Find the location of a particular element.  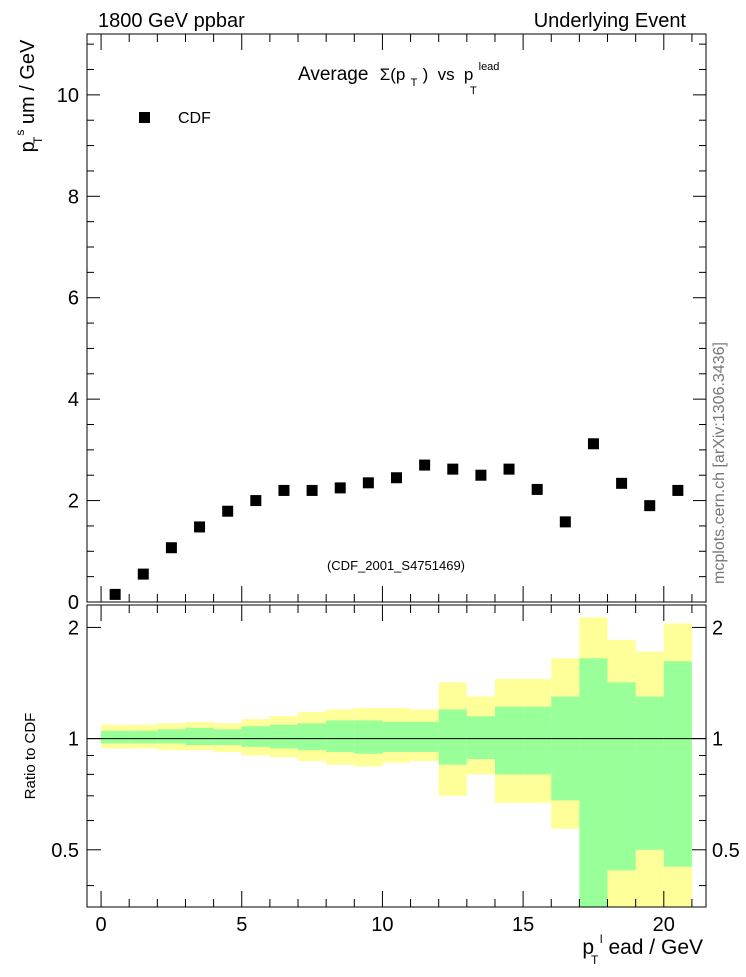

data-points is located at coordinates (396, 519).